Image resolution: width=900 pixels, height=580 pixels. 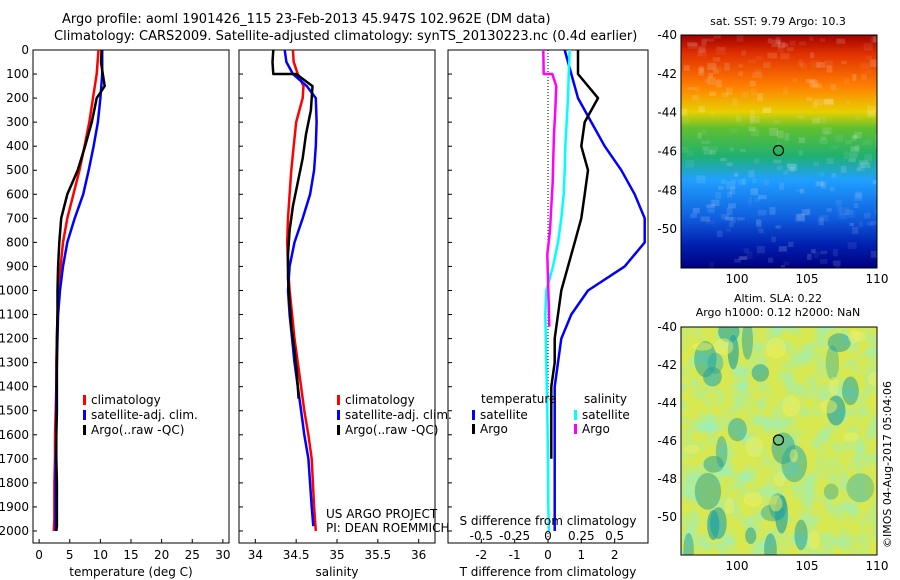 What do you see at coordinates (14, 315) in the screenshot?
I see `y-tick-label: 1100` at bounding box center [14, 315].